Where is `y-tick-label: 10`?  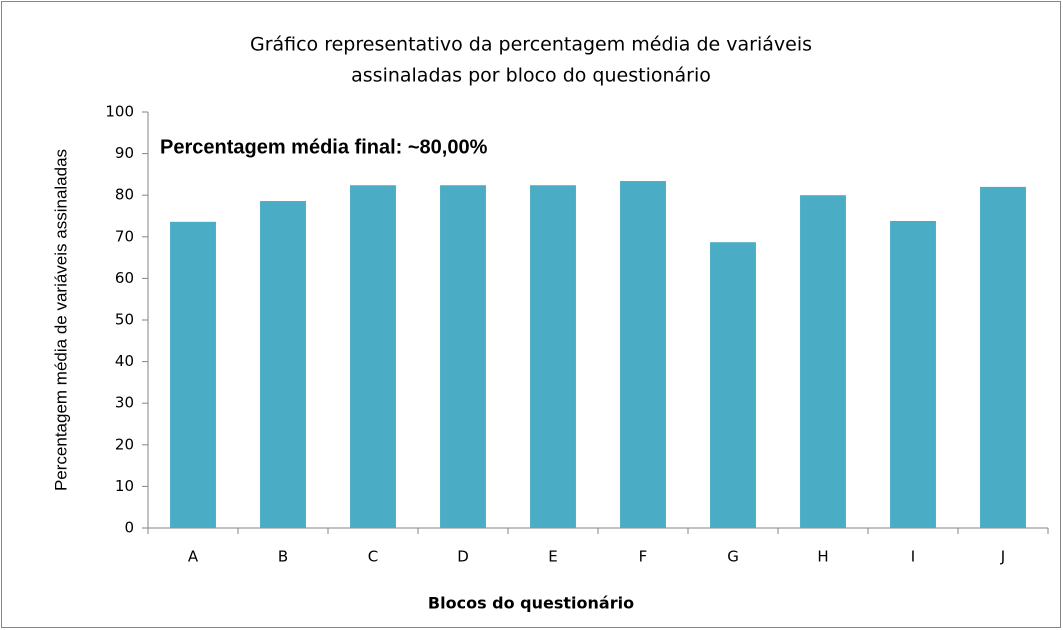 y-tick-label: 10 is located at coordinates (124, 486).